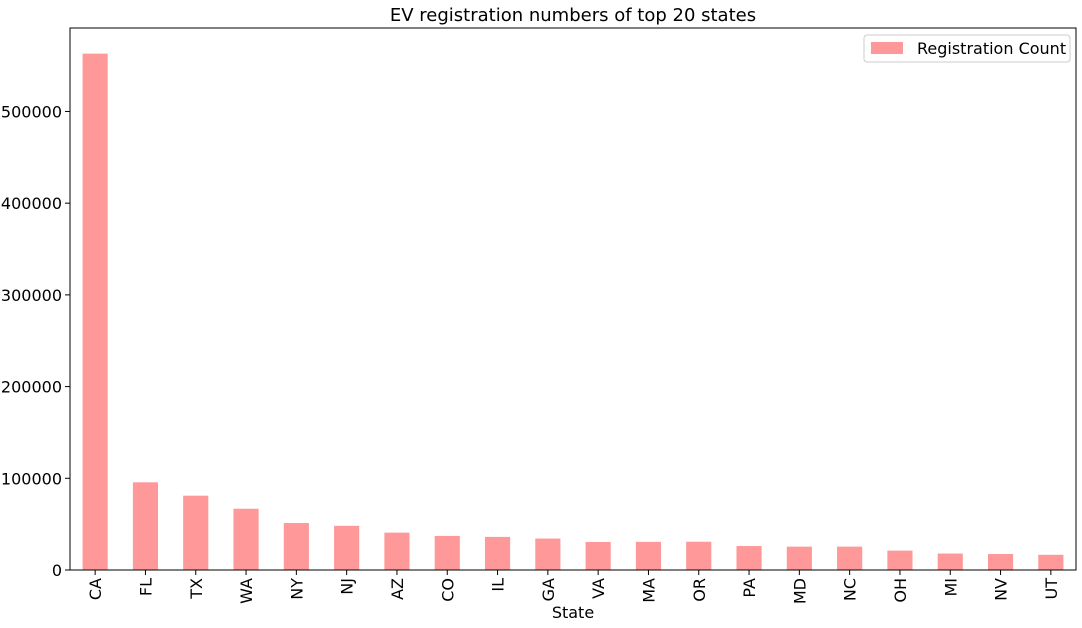  Describe the element at coordinates (95, 589) in the screenshot. I see `x-tick-label-ca: CA` at that location.